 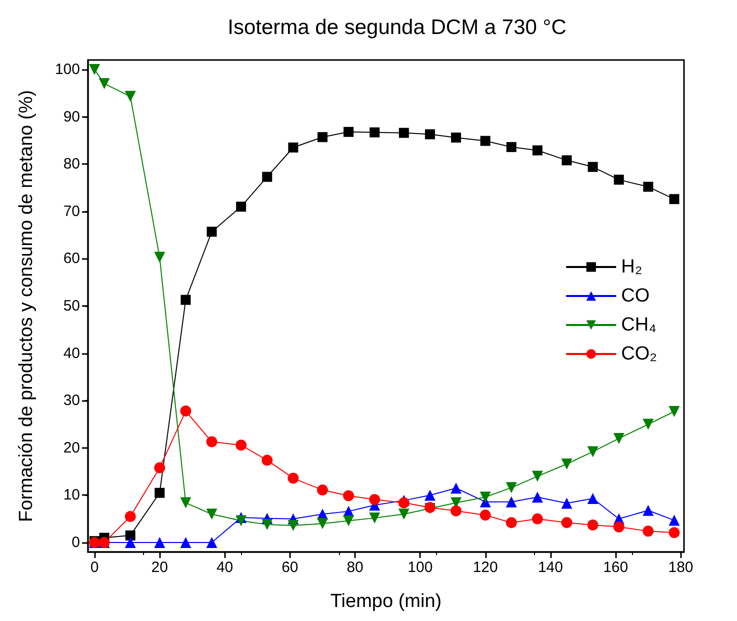 What do you see at coordinates (355, 567) in the screenshot?
I see `x-tick-label: 80` at bounding box center [355, 567].